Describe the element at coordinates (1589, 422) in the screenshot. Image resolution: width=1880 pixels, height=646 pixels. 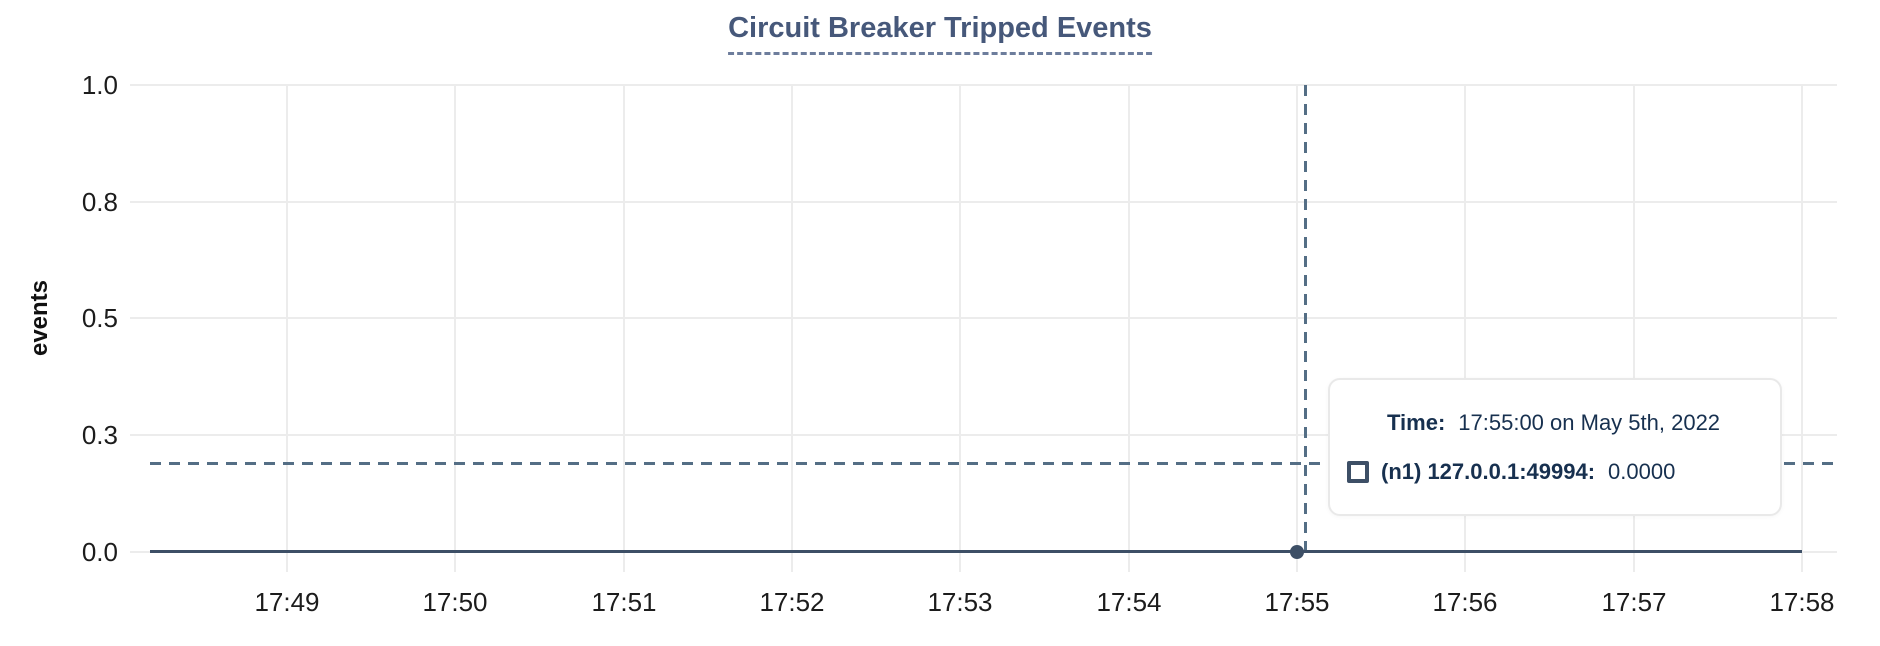
I see `tooltip-time-value: 17:55:00 on May 5th, 2022` at that location.